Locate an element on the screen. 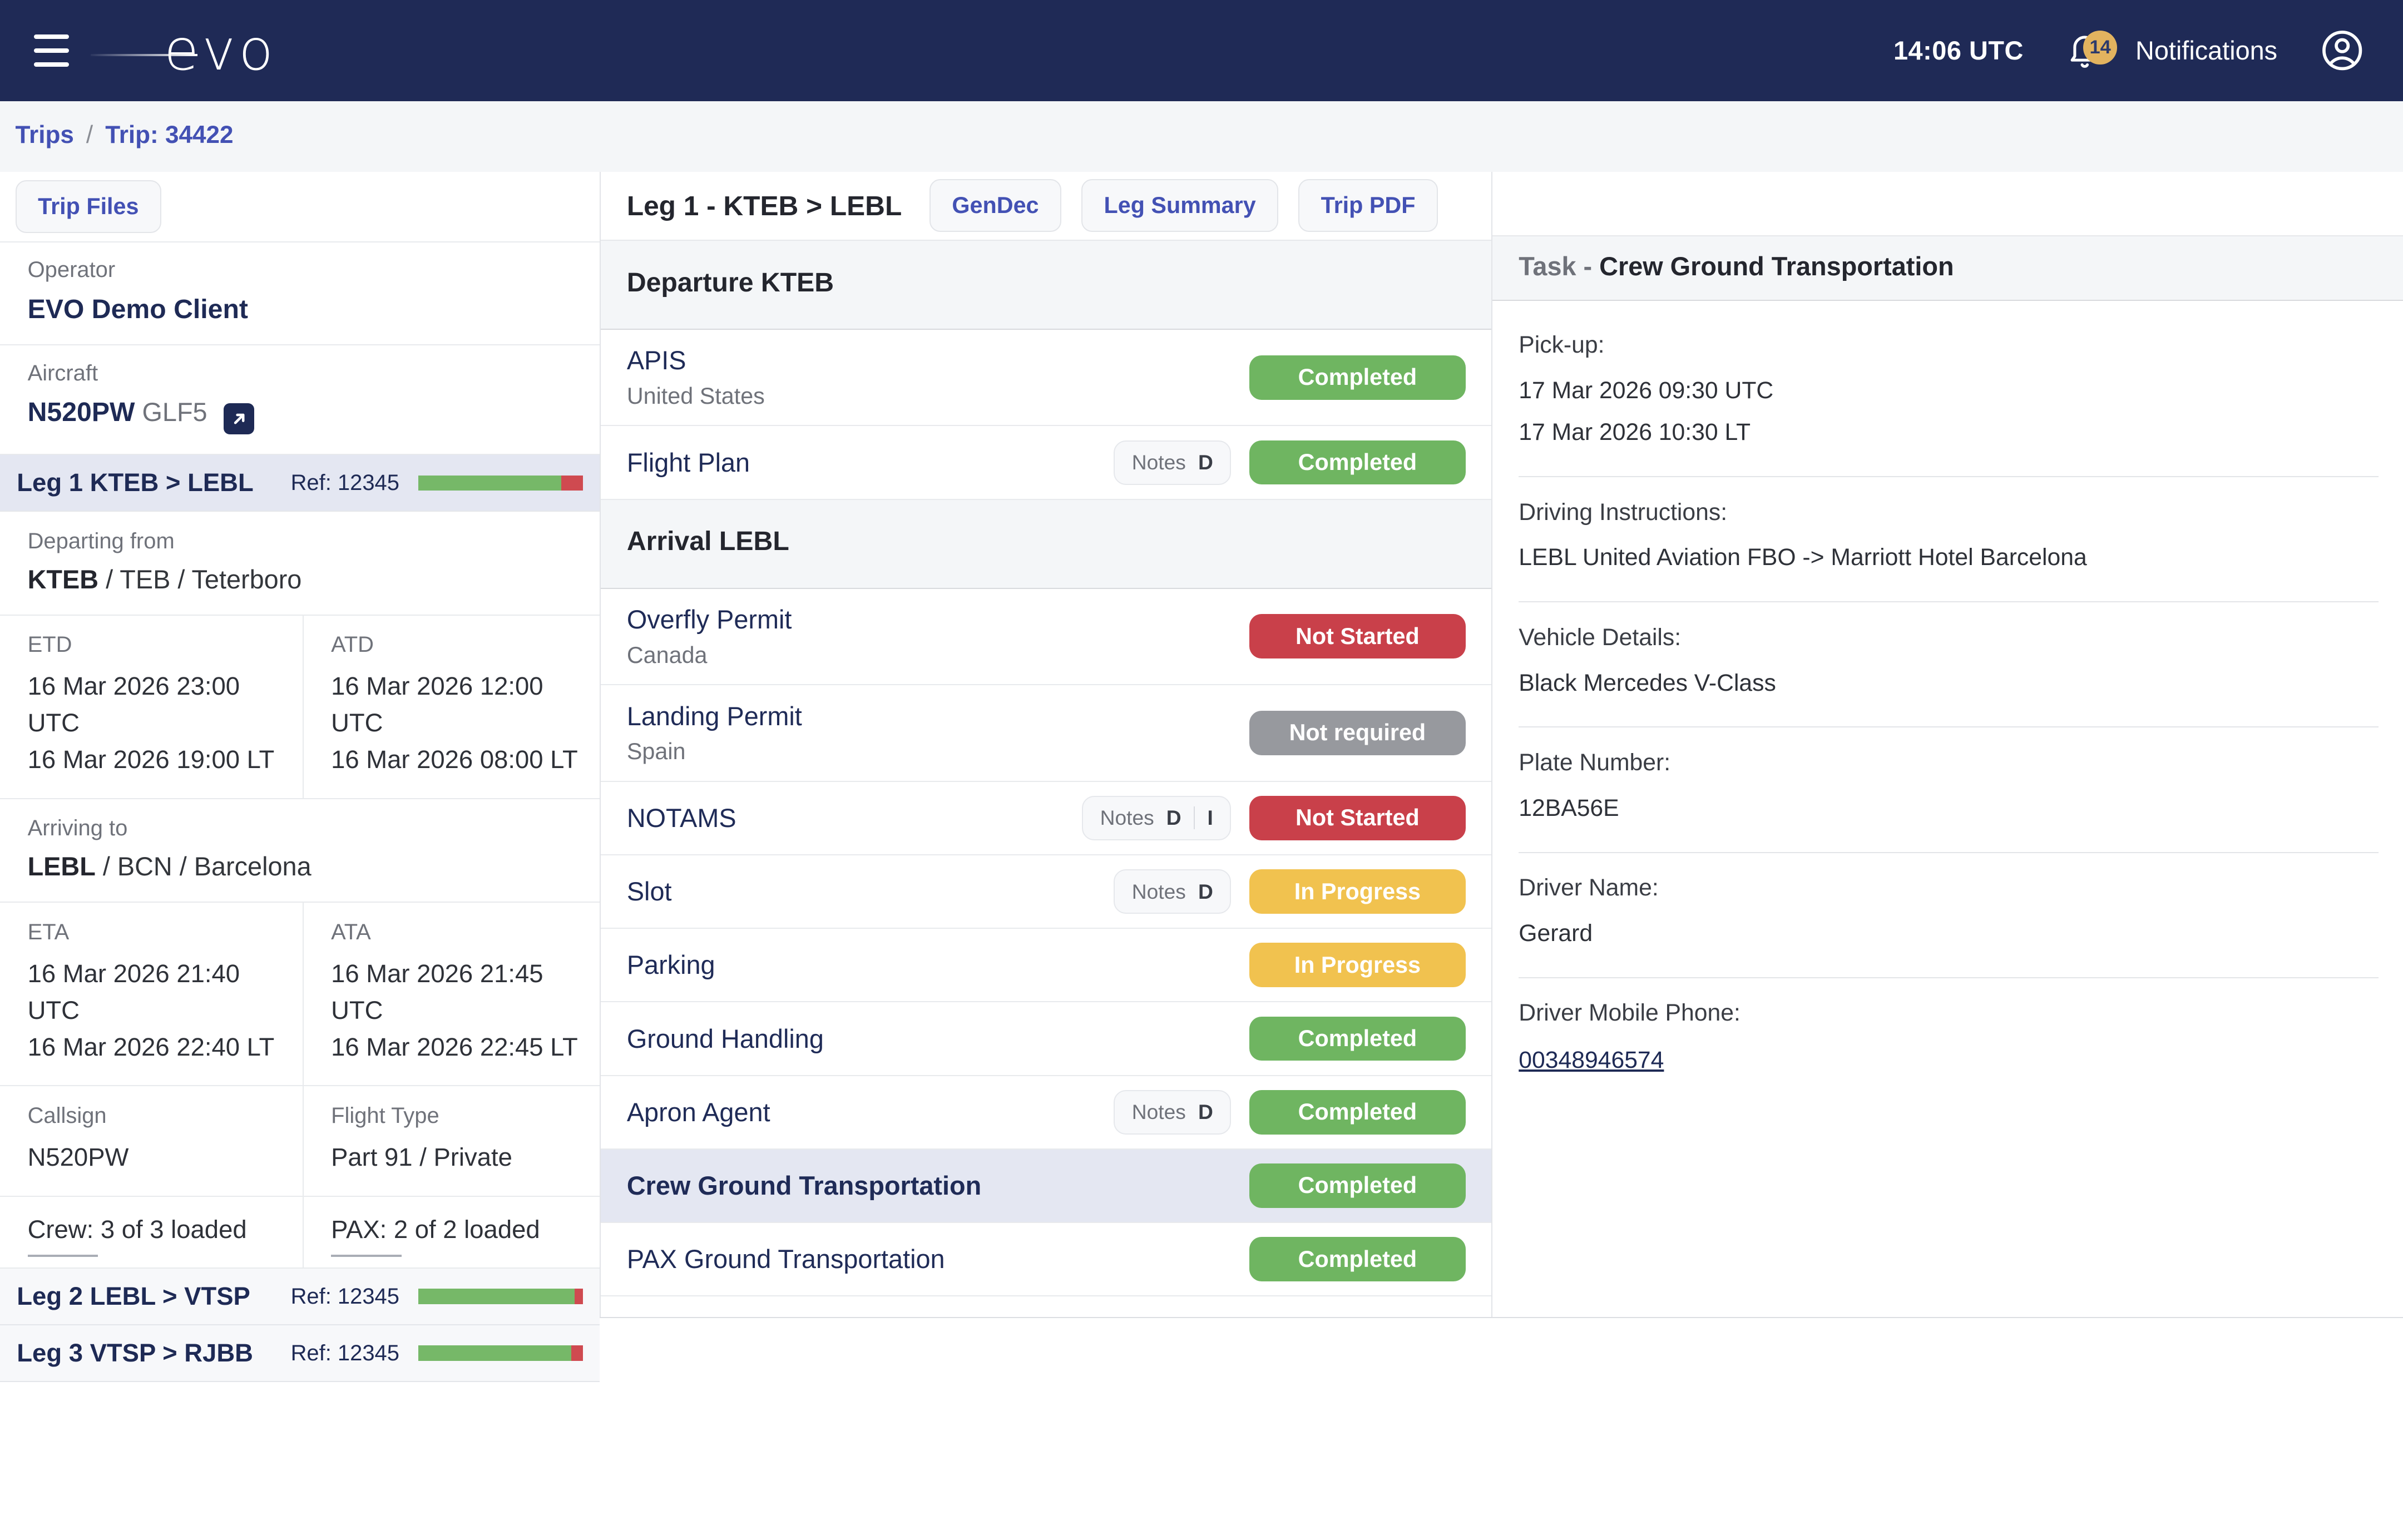 This screenshot has width=2403, height=1540. gendec-button: GenDec is located at coordinates (995, 206).